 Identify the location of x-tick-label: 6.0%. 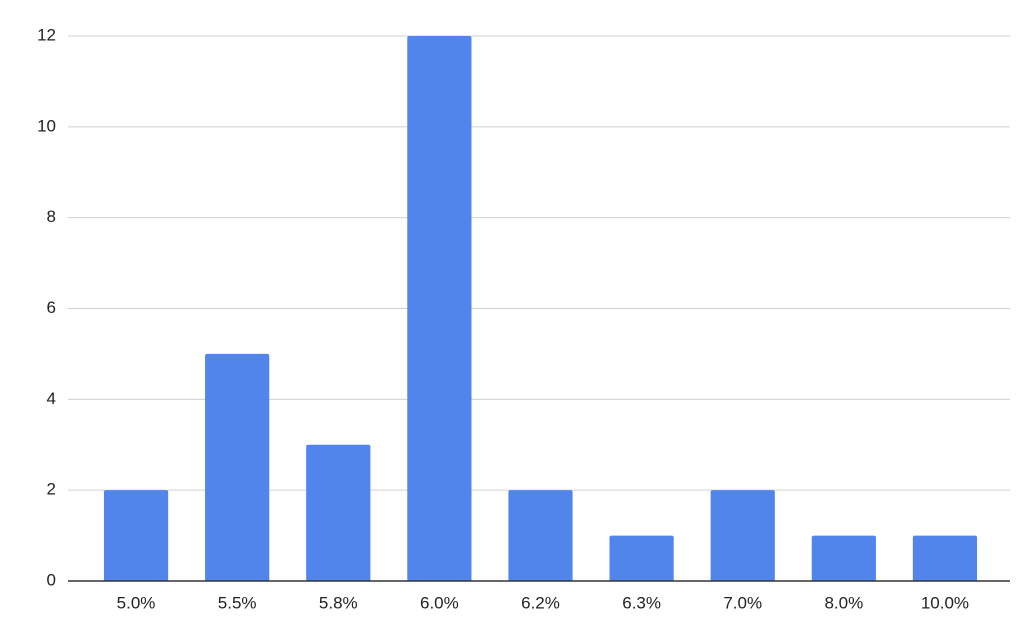
(439, 602).